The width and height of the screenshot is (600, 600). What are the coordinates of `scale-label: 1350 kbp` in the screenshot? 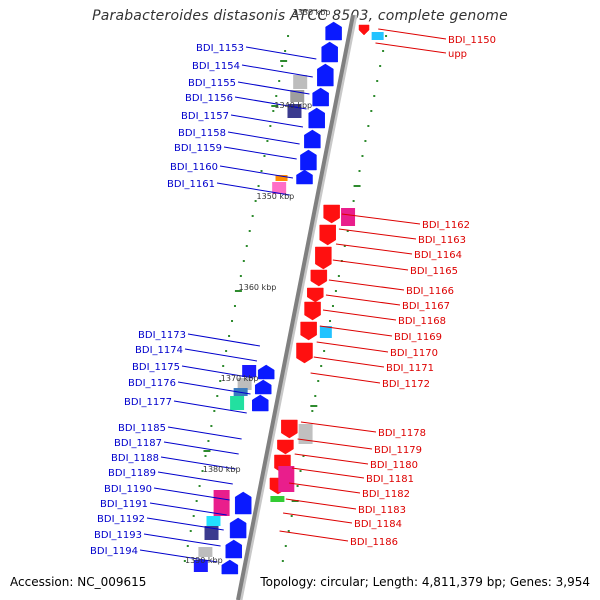 It's located at (276, 196).